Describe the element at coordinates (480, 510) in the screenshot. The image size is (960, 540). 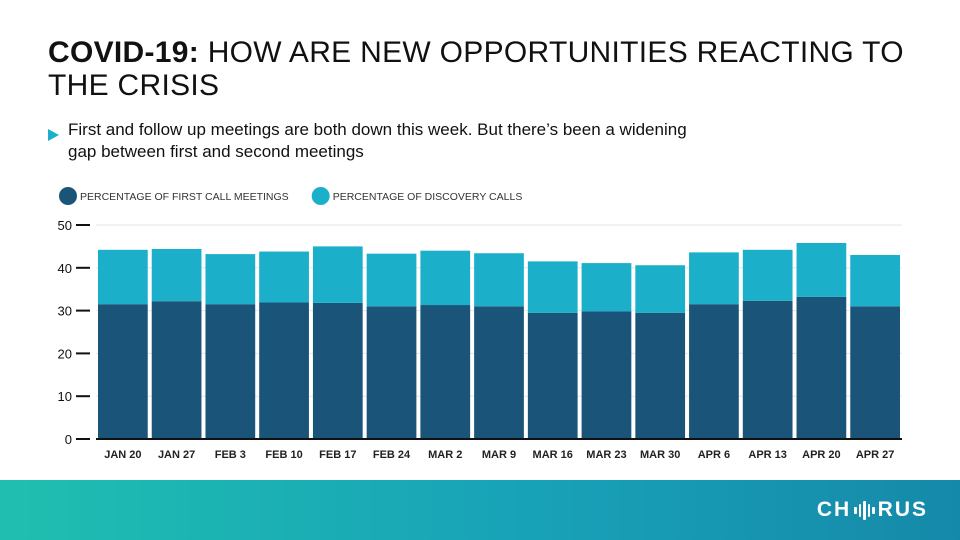
I see `footer-bar: CH RUS` at that location.